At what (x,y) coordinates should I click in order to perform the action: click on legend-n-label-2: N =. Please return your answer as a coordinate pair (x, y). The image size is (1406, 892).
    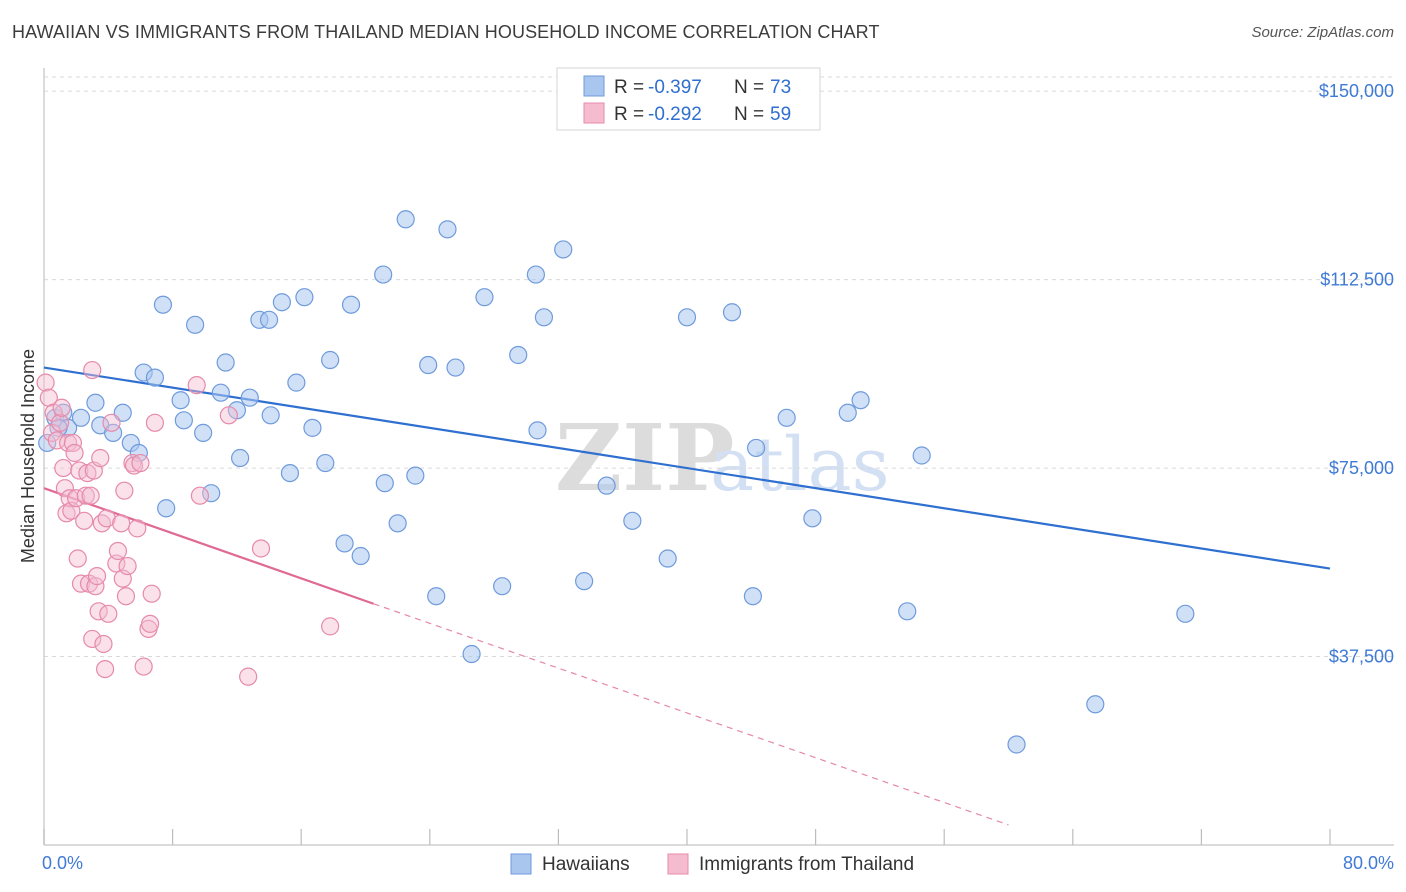
    Looking at the image, I should click on (749, 114).